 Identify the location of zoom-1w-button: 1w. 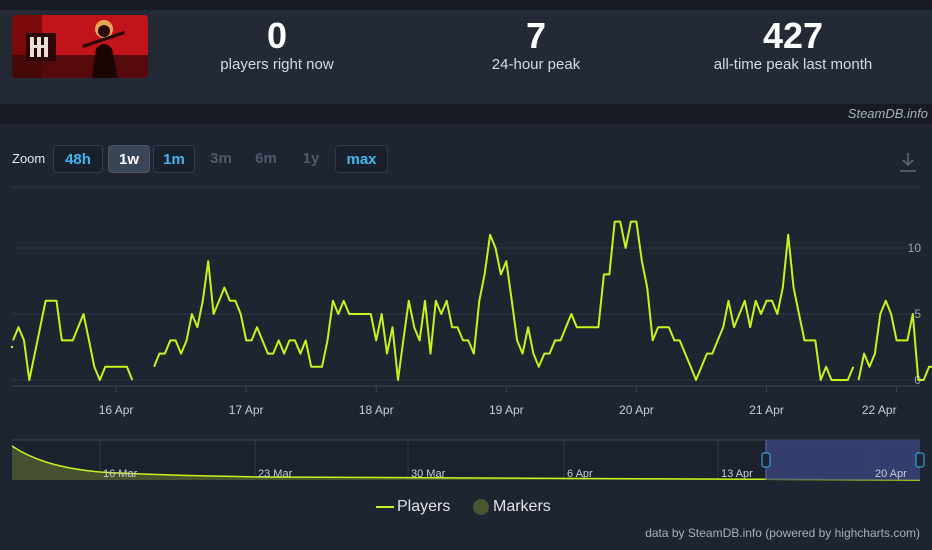
(129, 159).